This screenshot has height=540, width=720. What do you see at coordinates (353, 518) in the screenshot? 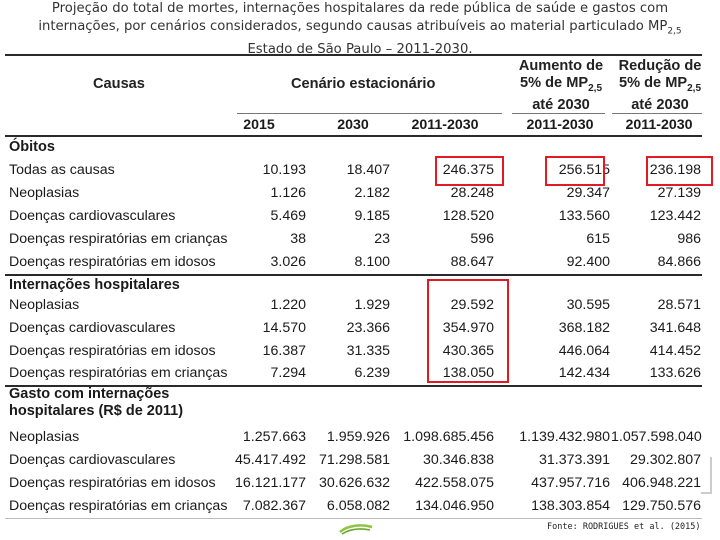
I see `bottom-rule` at bounding box center [353, 518].